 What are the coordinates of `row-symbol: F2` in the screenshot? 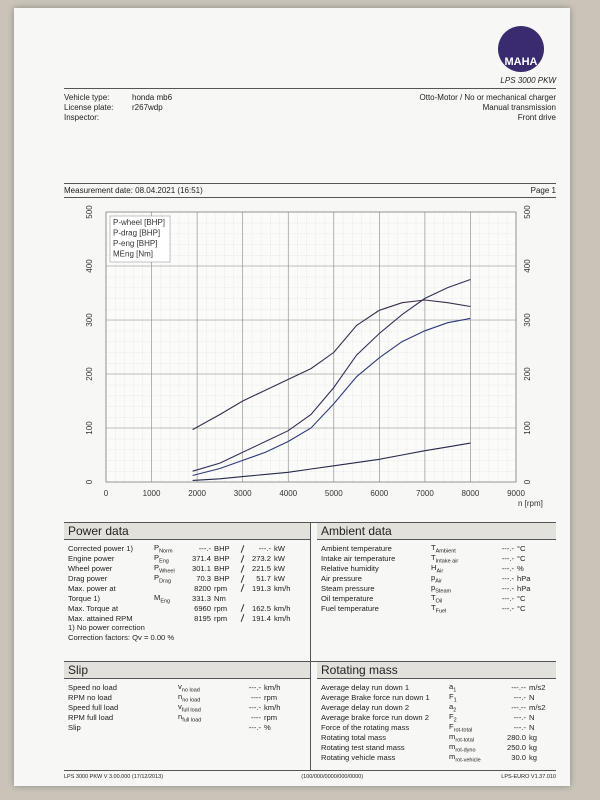 It's located at (473, 718).